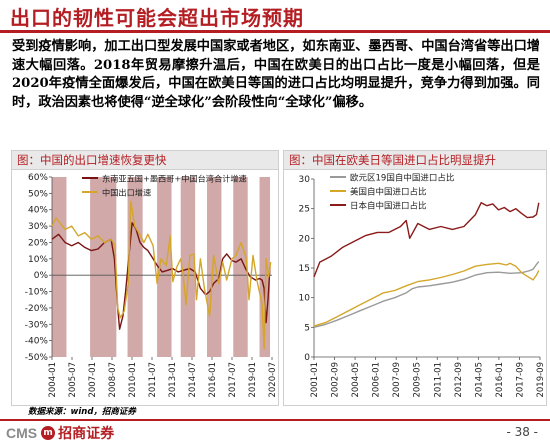  What do you see at coordinates (305, 180) in the screenshot?
I see `y-tick-label: 30` at bounding box center [305, 180].